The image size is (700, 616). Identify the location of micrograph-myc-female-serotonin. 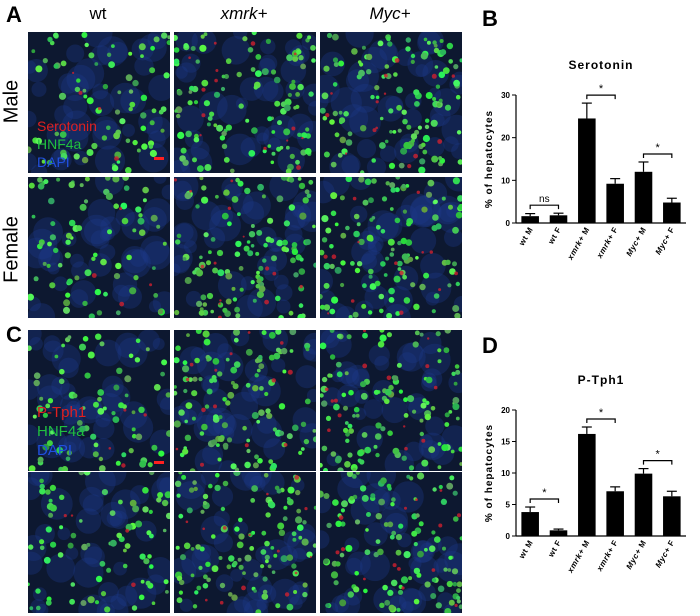
(391, 247).